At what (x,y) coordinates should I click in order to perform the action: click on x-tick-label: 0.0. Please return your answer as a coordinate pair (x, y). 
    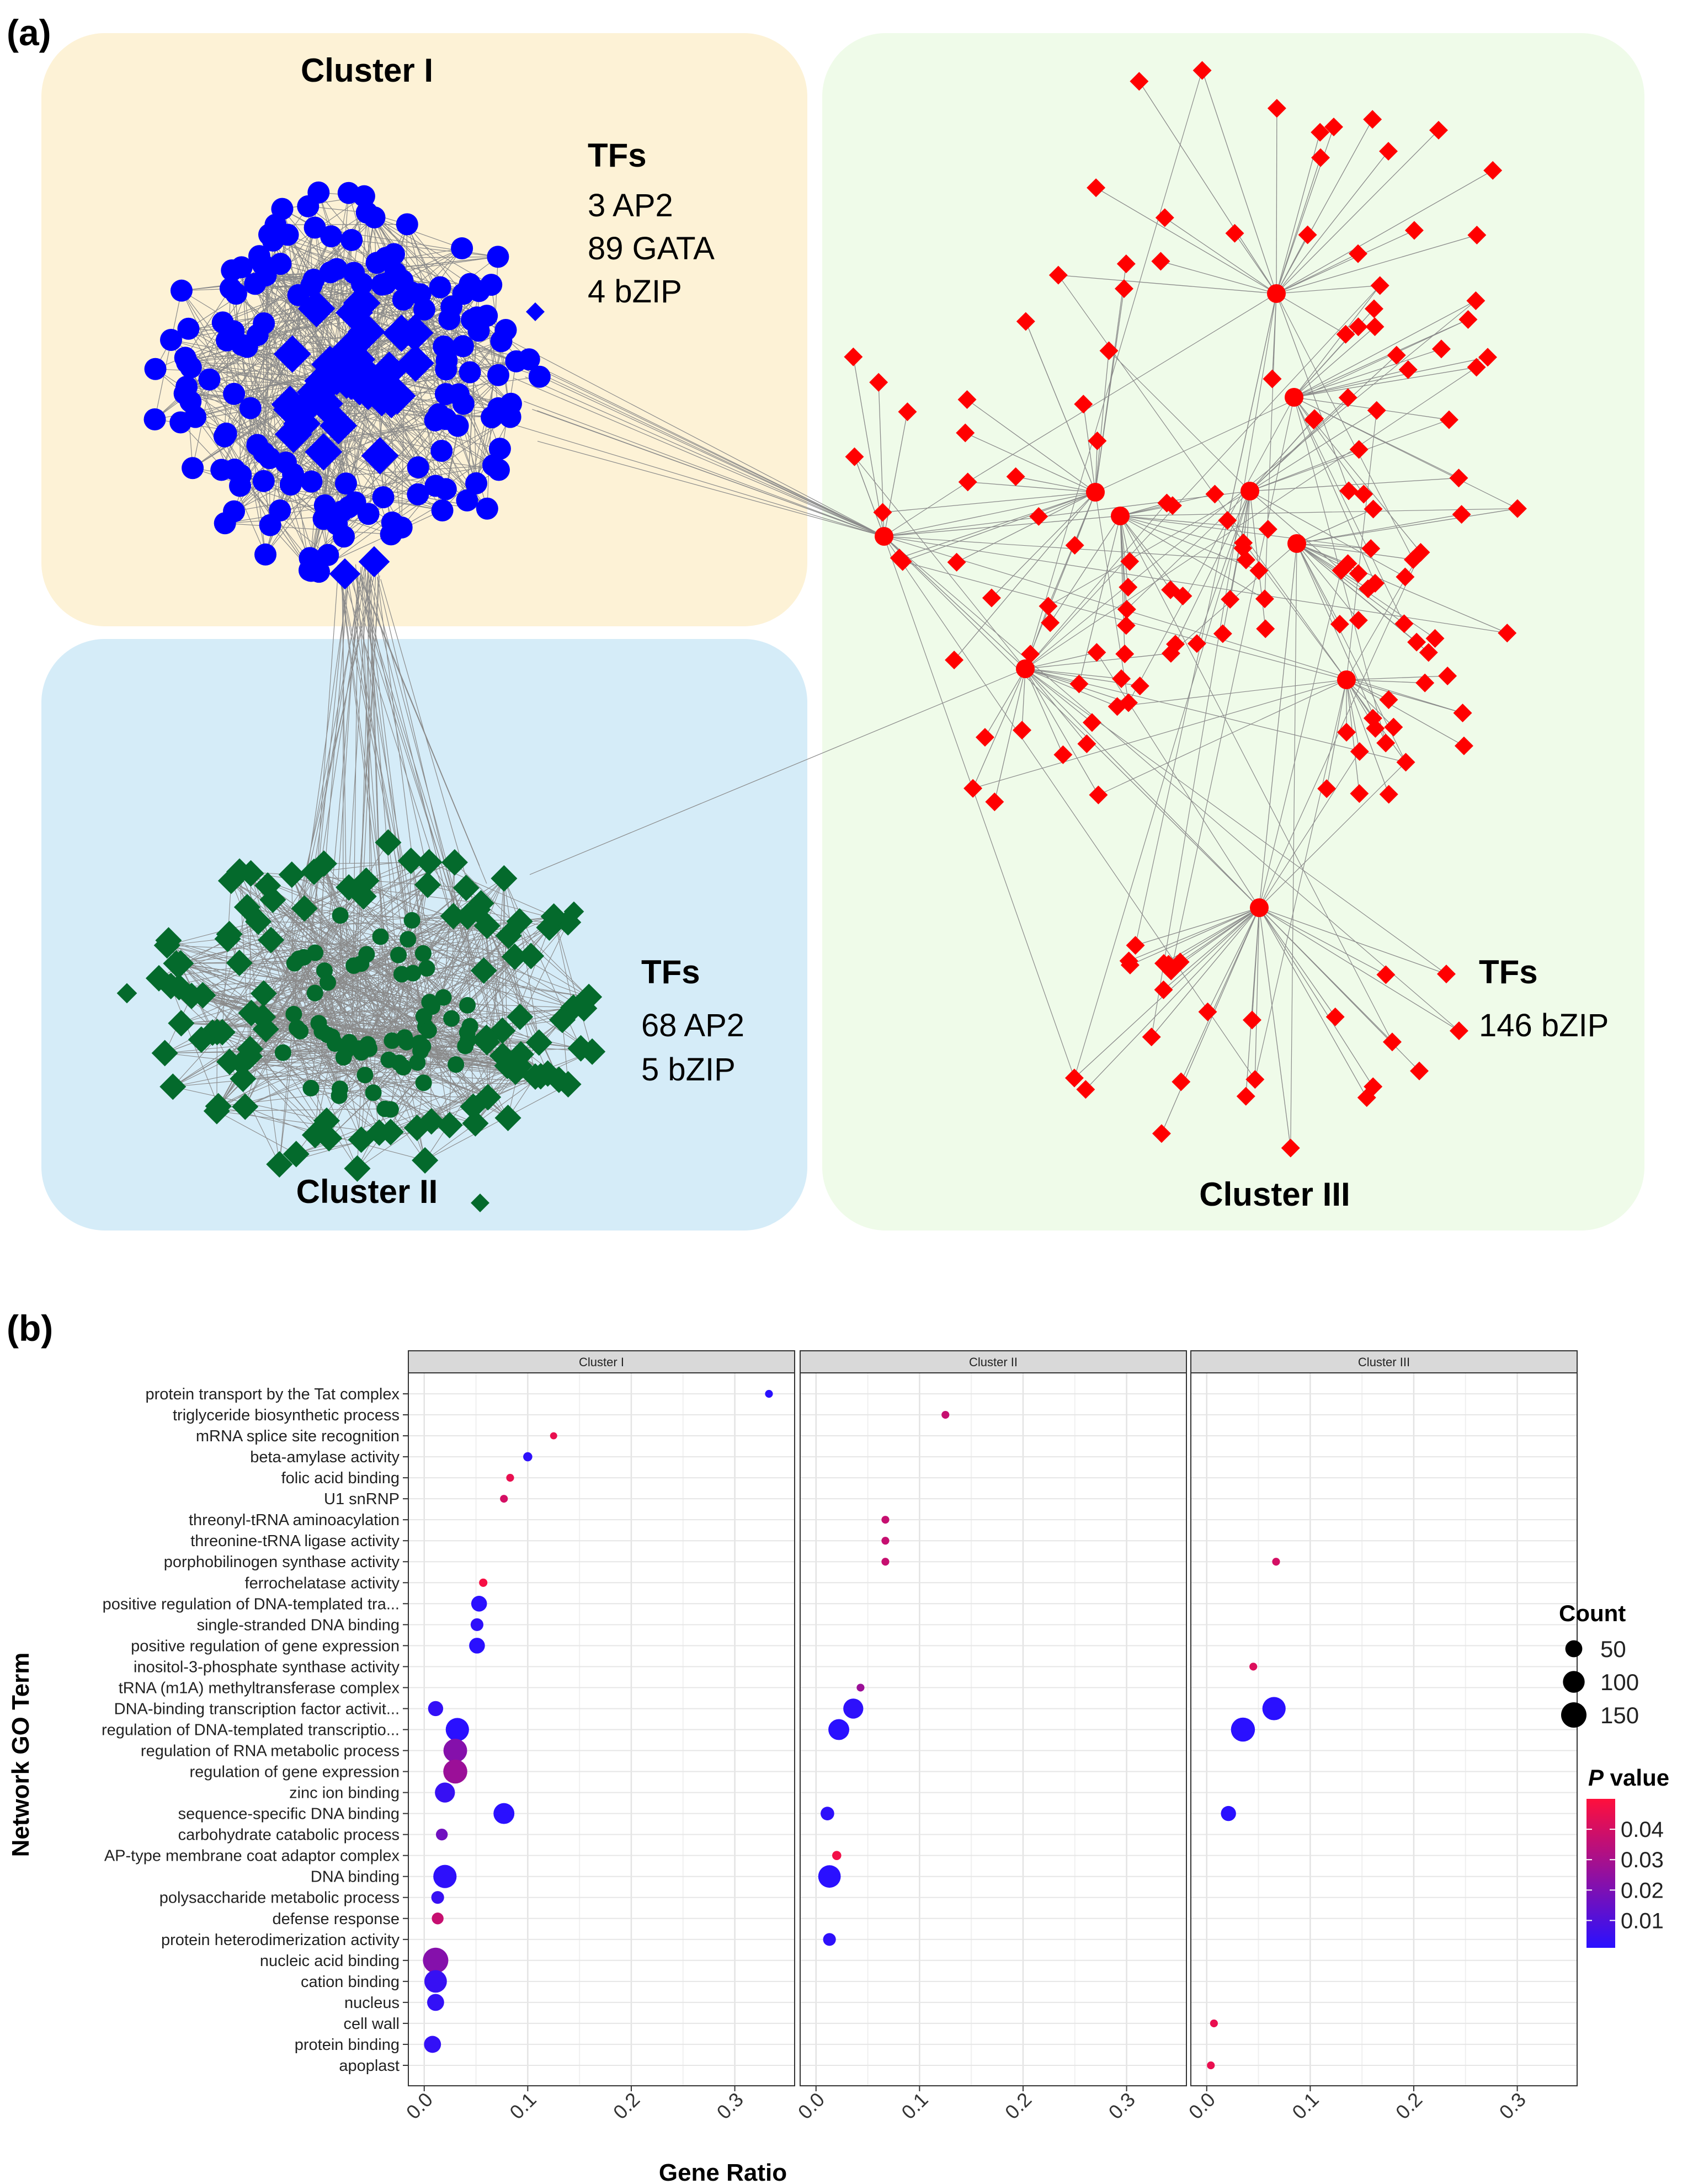
    Looking at the image, I should click on (419, 2105).